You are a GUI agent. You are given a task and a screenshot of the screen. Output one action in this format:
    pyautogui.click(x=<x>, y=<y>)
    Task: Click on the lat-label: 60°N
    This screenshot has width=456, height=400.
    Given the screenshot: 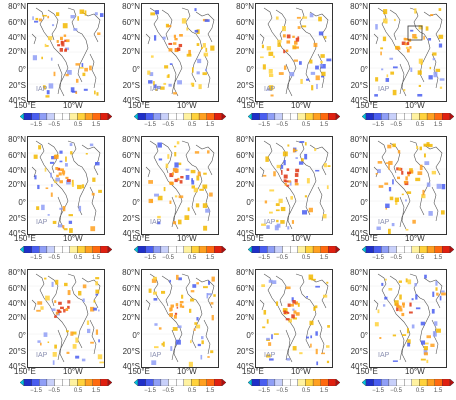 What is the action you would take?
    pyautogui.click(x=359, y=155)
    